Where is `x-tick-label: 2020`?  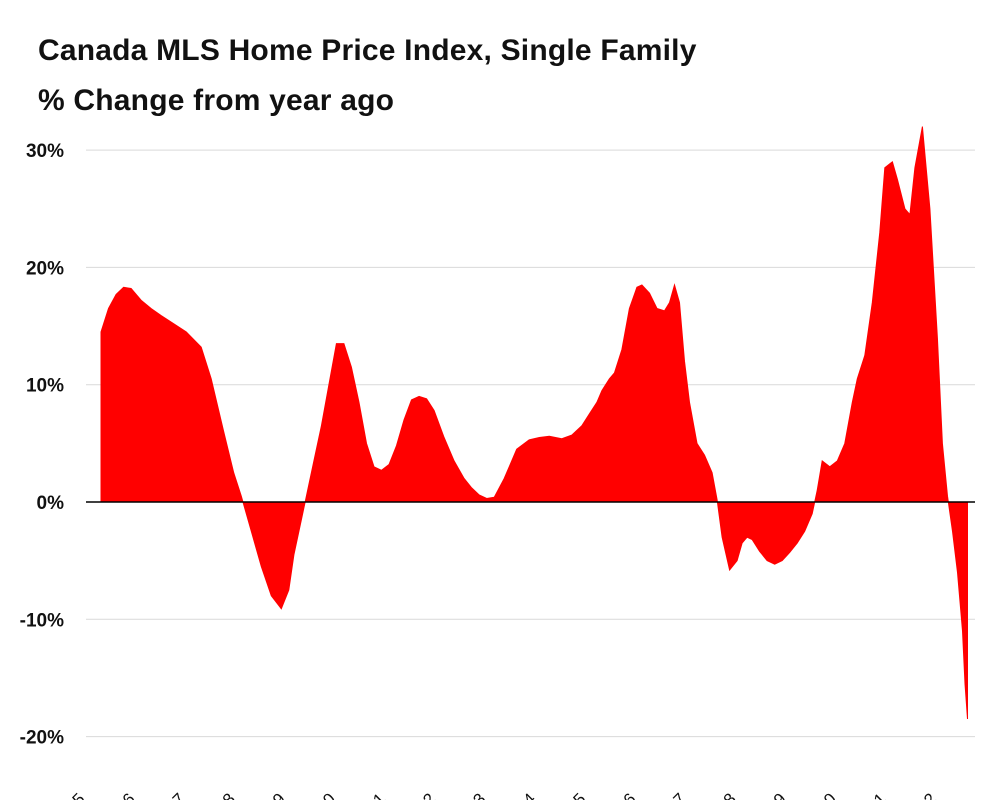
x-tick-label: 2020 is located at coordinates (820, 794).